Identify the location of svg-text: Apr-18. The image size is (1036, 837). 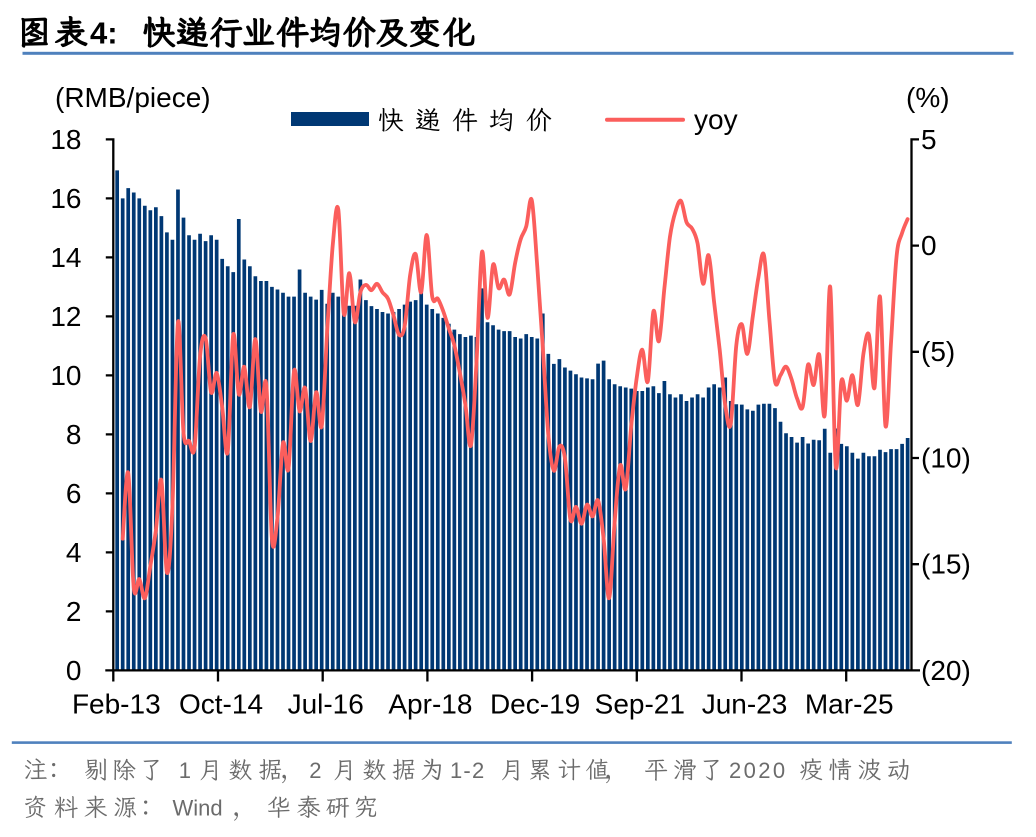
(430, 704).